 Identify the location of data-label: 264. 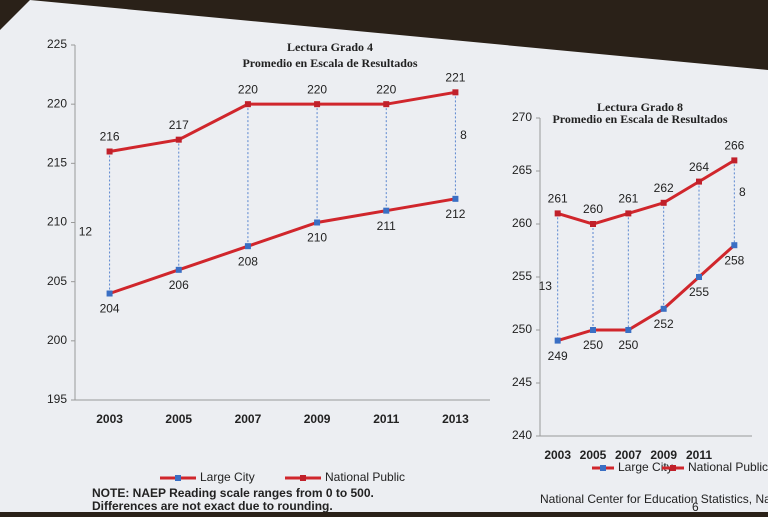
(699, 167).